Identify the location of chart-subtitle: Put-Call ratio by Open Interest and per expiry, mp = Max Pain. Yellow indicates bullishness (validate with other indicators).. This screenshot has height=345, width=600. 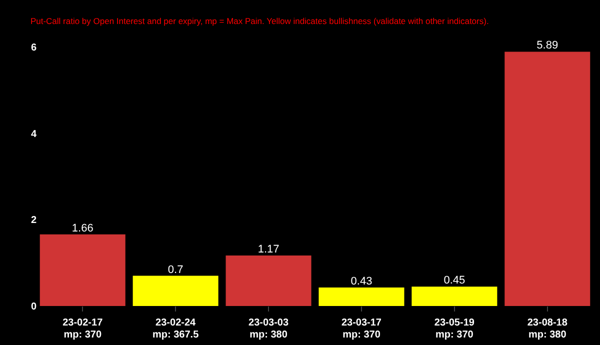
(259, 21).